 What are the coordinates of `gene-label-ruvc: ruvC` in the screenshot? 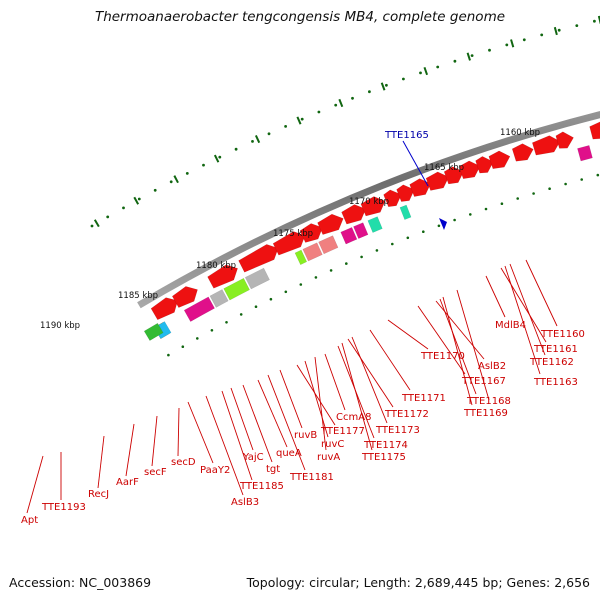 It's located at (332, 444).